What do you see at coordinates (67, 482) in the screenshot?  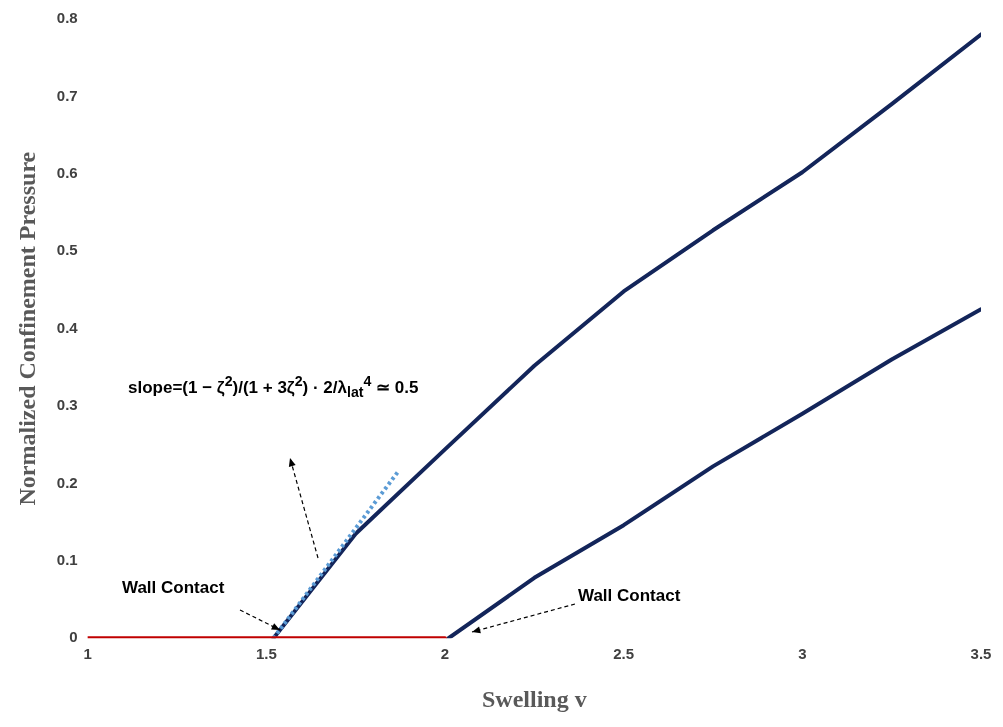 I see `y-tick-label: 0.2` at bounding box center [67, 482].